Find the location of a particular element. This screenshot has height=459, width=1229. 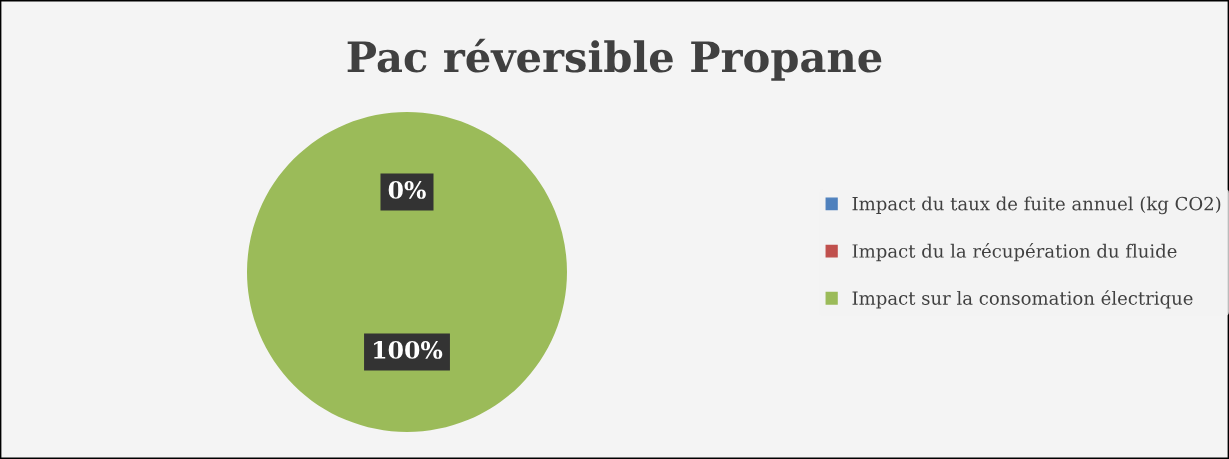

legend-label: Impact du taux de fuite annuel (kg CO2) is located at coordinates (1036, 205).